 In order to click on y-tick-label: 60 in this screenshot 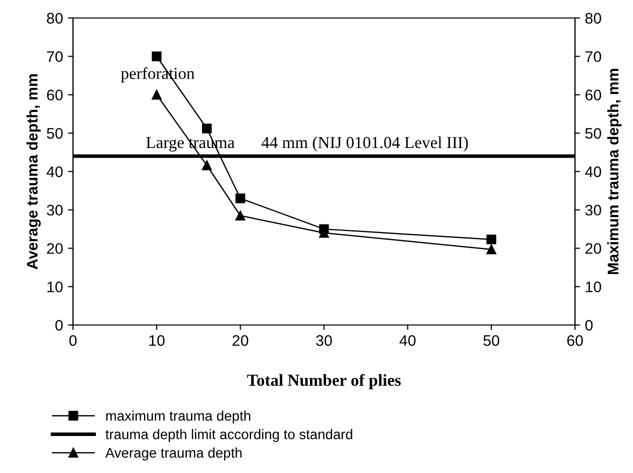, I will do `click(55, 95)`.